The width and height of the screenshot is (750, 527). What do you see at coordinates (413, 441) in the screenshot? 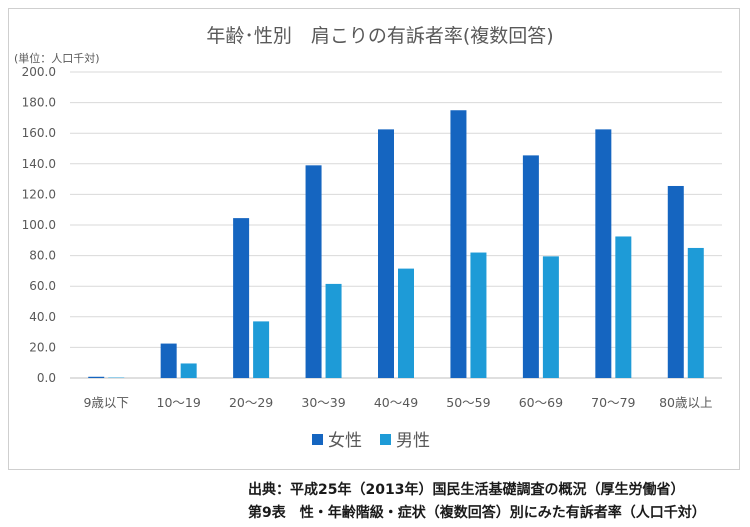
I see `legend-label-male: 男性` at bounding box center [413, 441].